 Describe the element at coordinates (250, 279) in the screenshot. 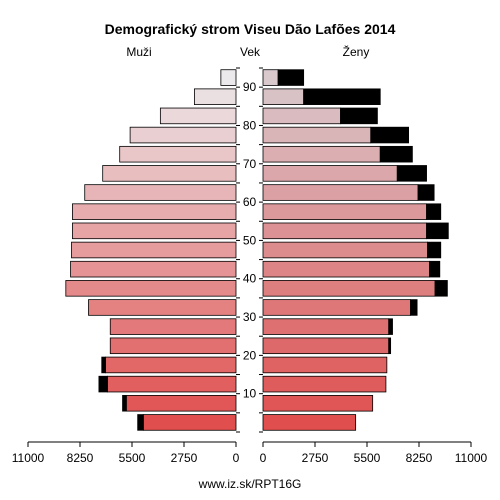

I see `age-tick-label-40: 40` at that location.